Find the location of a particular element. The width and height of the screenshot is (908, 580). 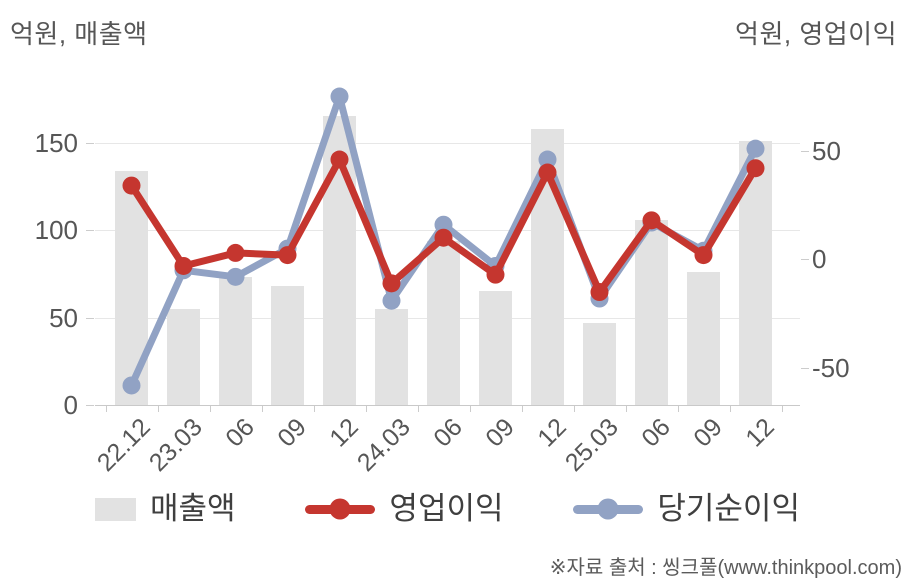

right-axis-title: 억원, 영업이익 is located at coordinates (816, 34).